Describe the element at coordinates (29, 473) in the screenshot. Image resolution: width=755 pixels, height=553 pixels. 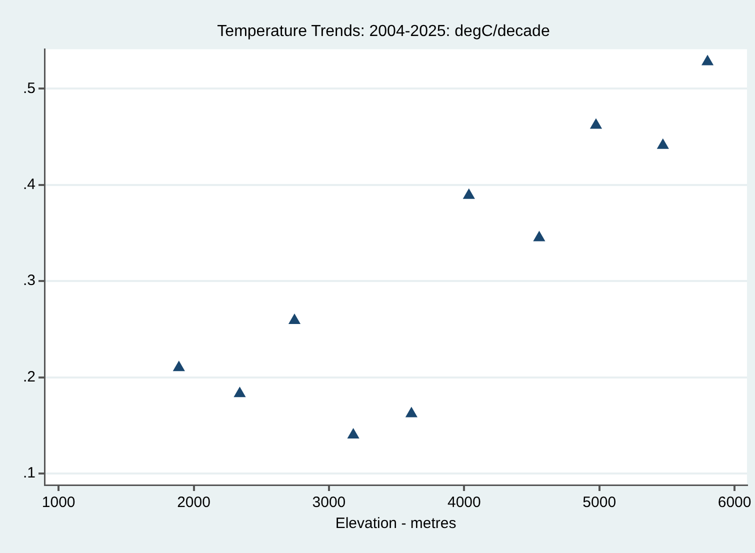
I see `y-tick-label: .1` at that location.